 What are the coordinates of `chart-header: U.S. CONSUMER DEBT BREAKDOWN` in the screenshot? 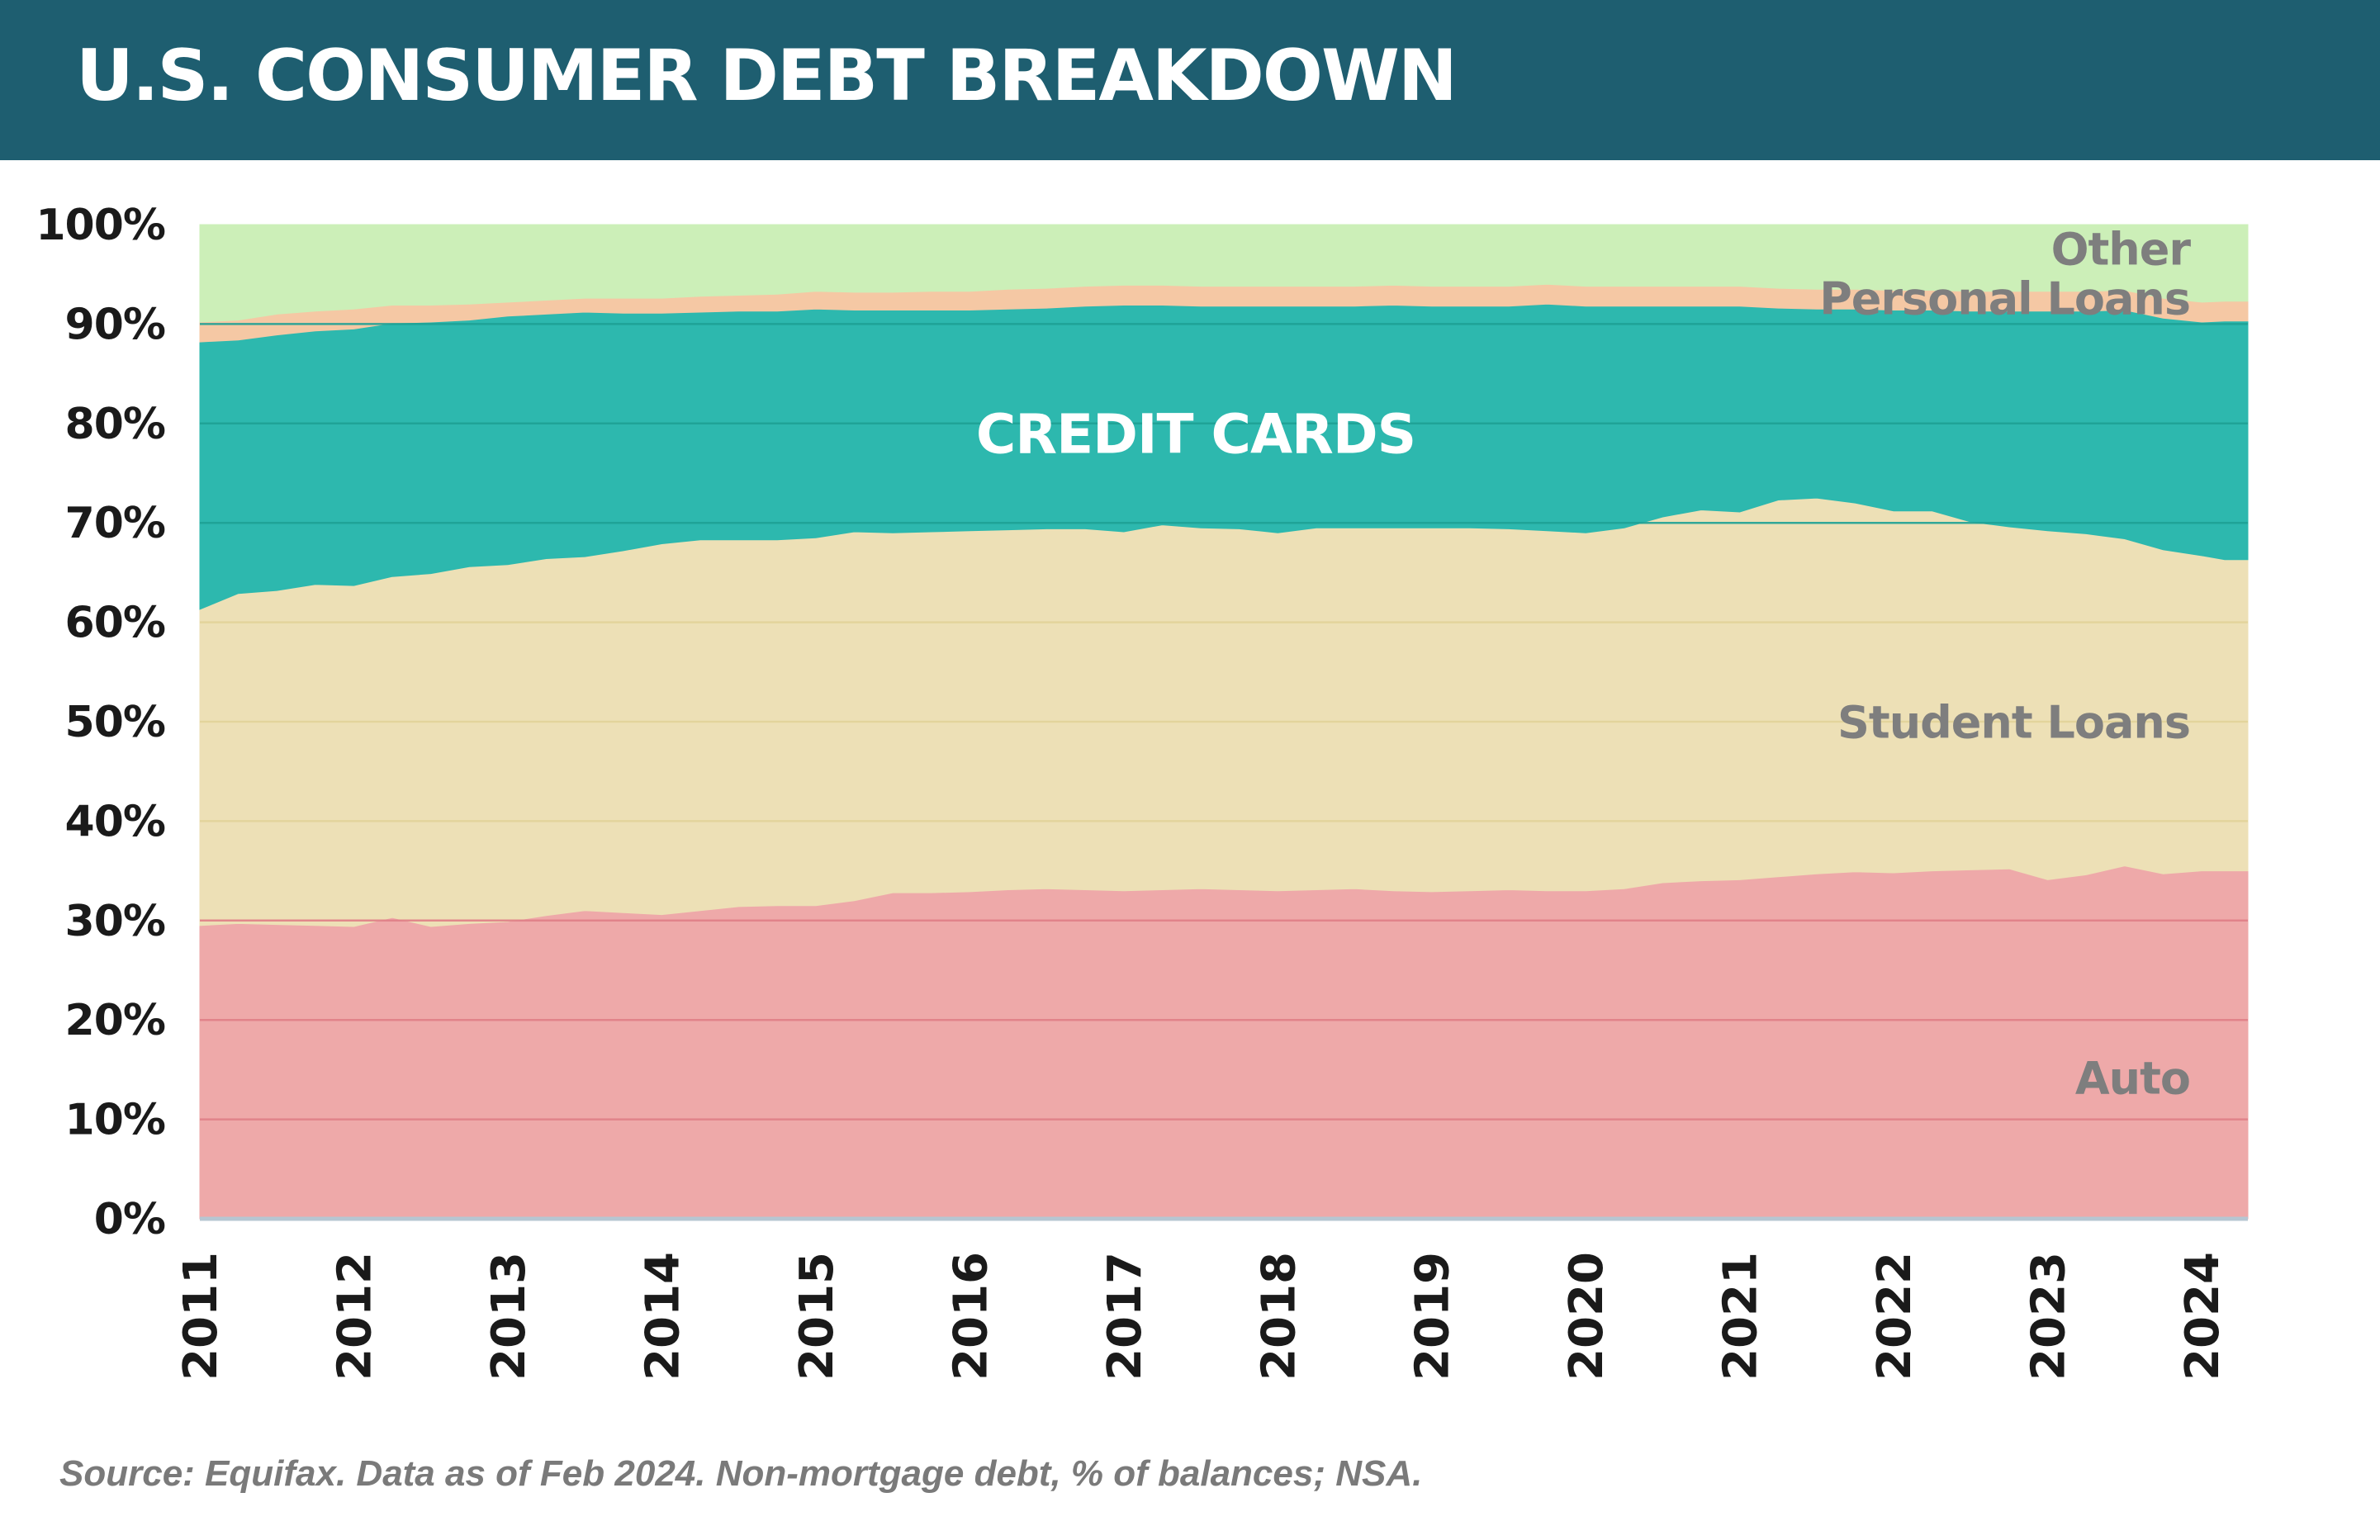 It's located at (1190, 80).